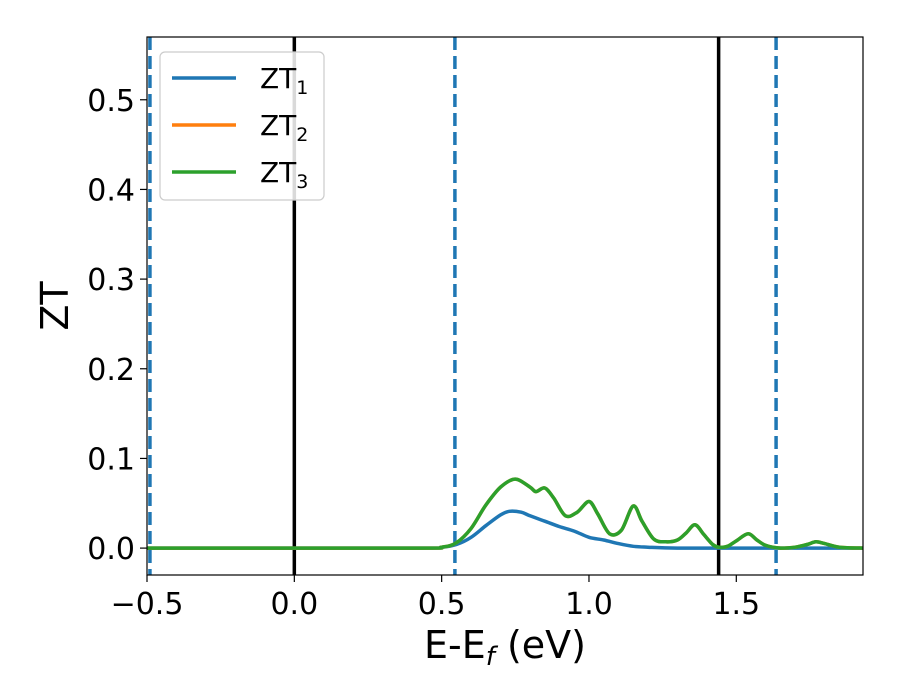 The height and width of the screenshot is (700, 900). What do you see at coordinates (147, 604) in the screenshot?
I see `x-tick-label: −0.5` at bounding box center [147, 604].